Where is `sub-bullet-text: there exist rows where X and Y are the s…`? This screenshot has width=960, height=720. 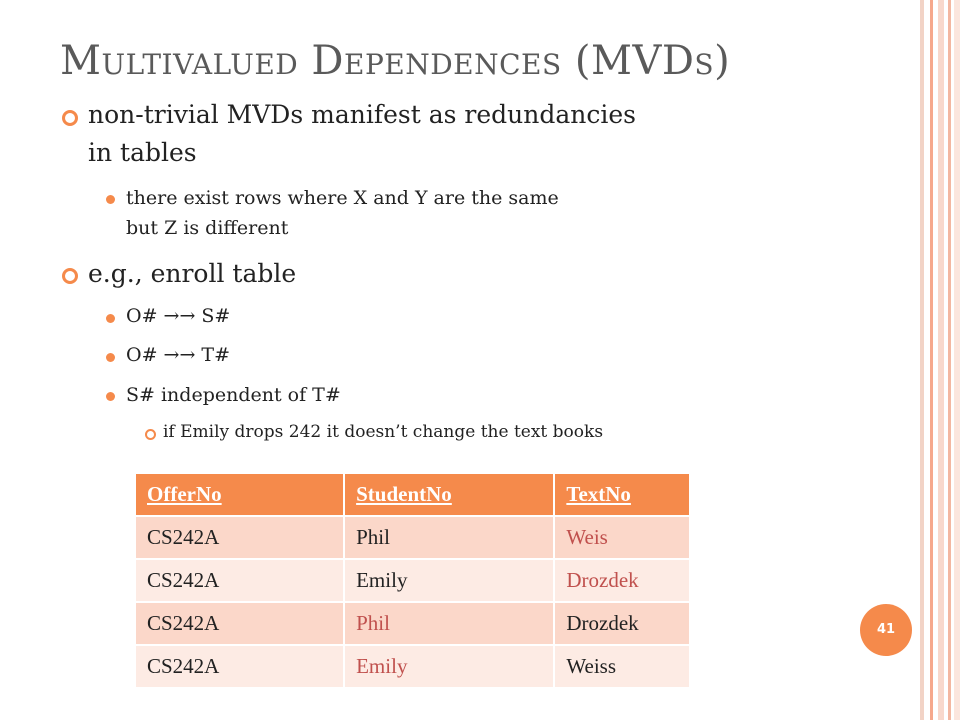
sub-bullet-text: there exist rows where X and Y are the s… is located at coordinates (342, 198).